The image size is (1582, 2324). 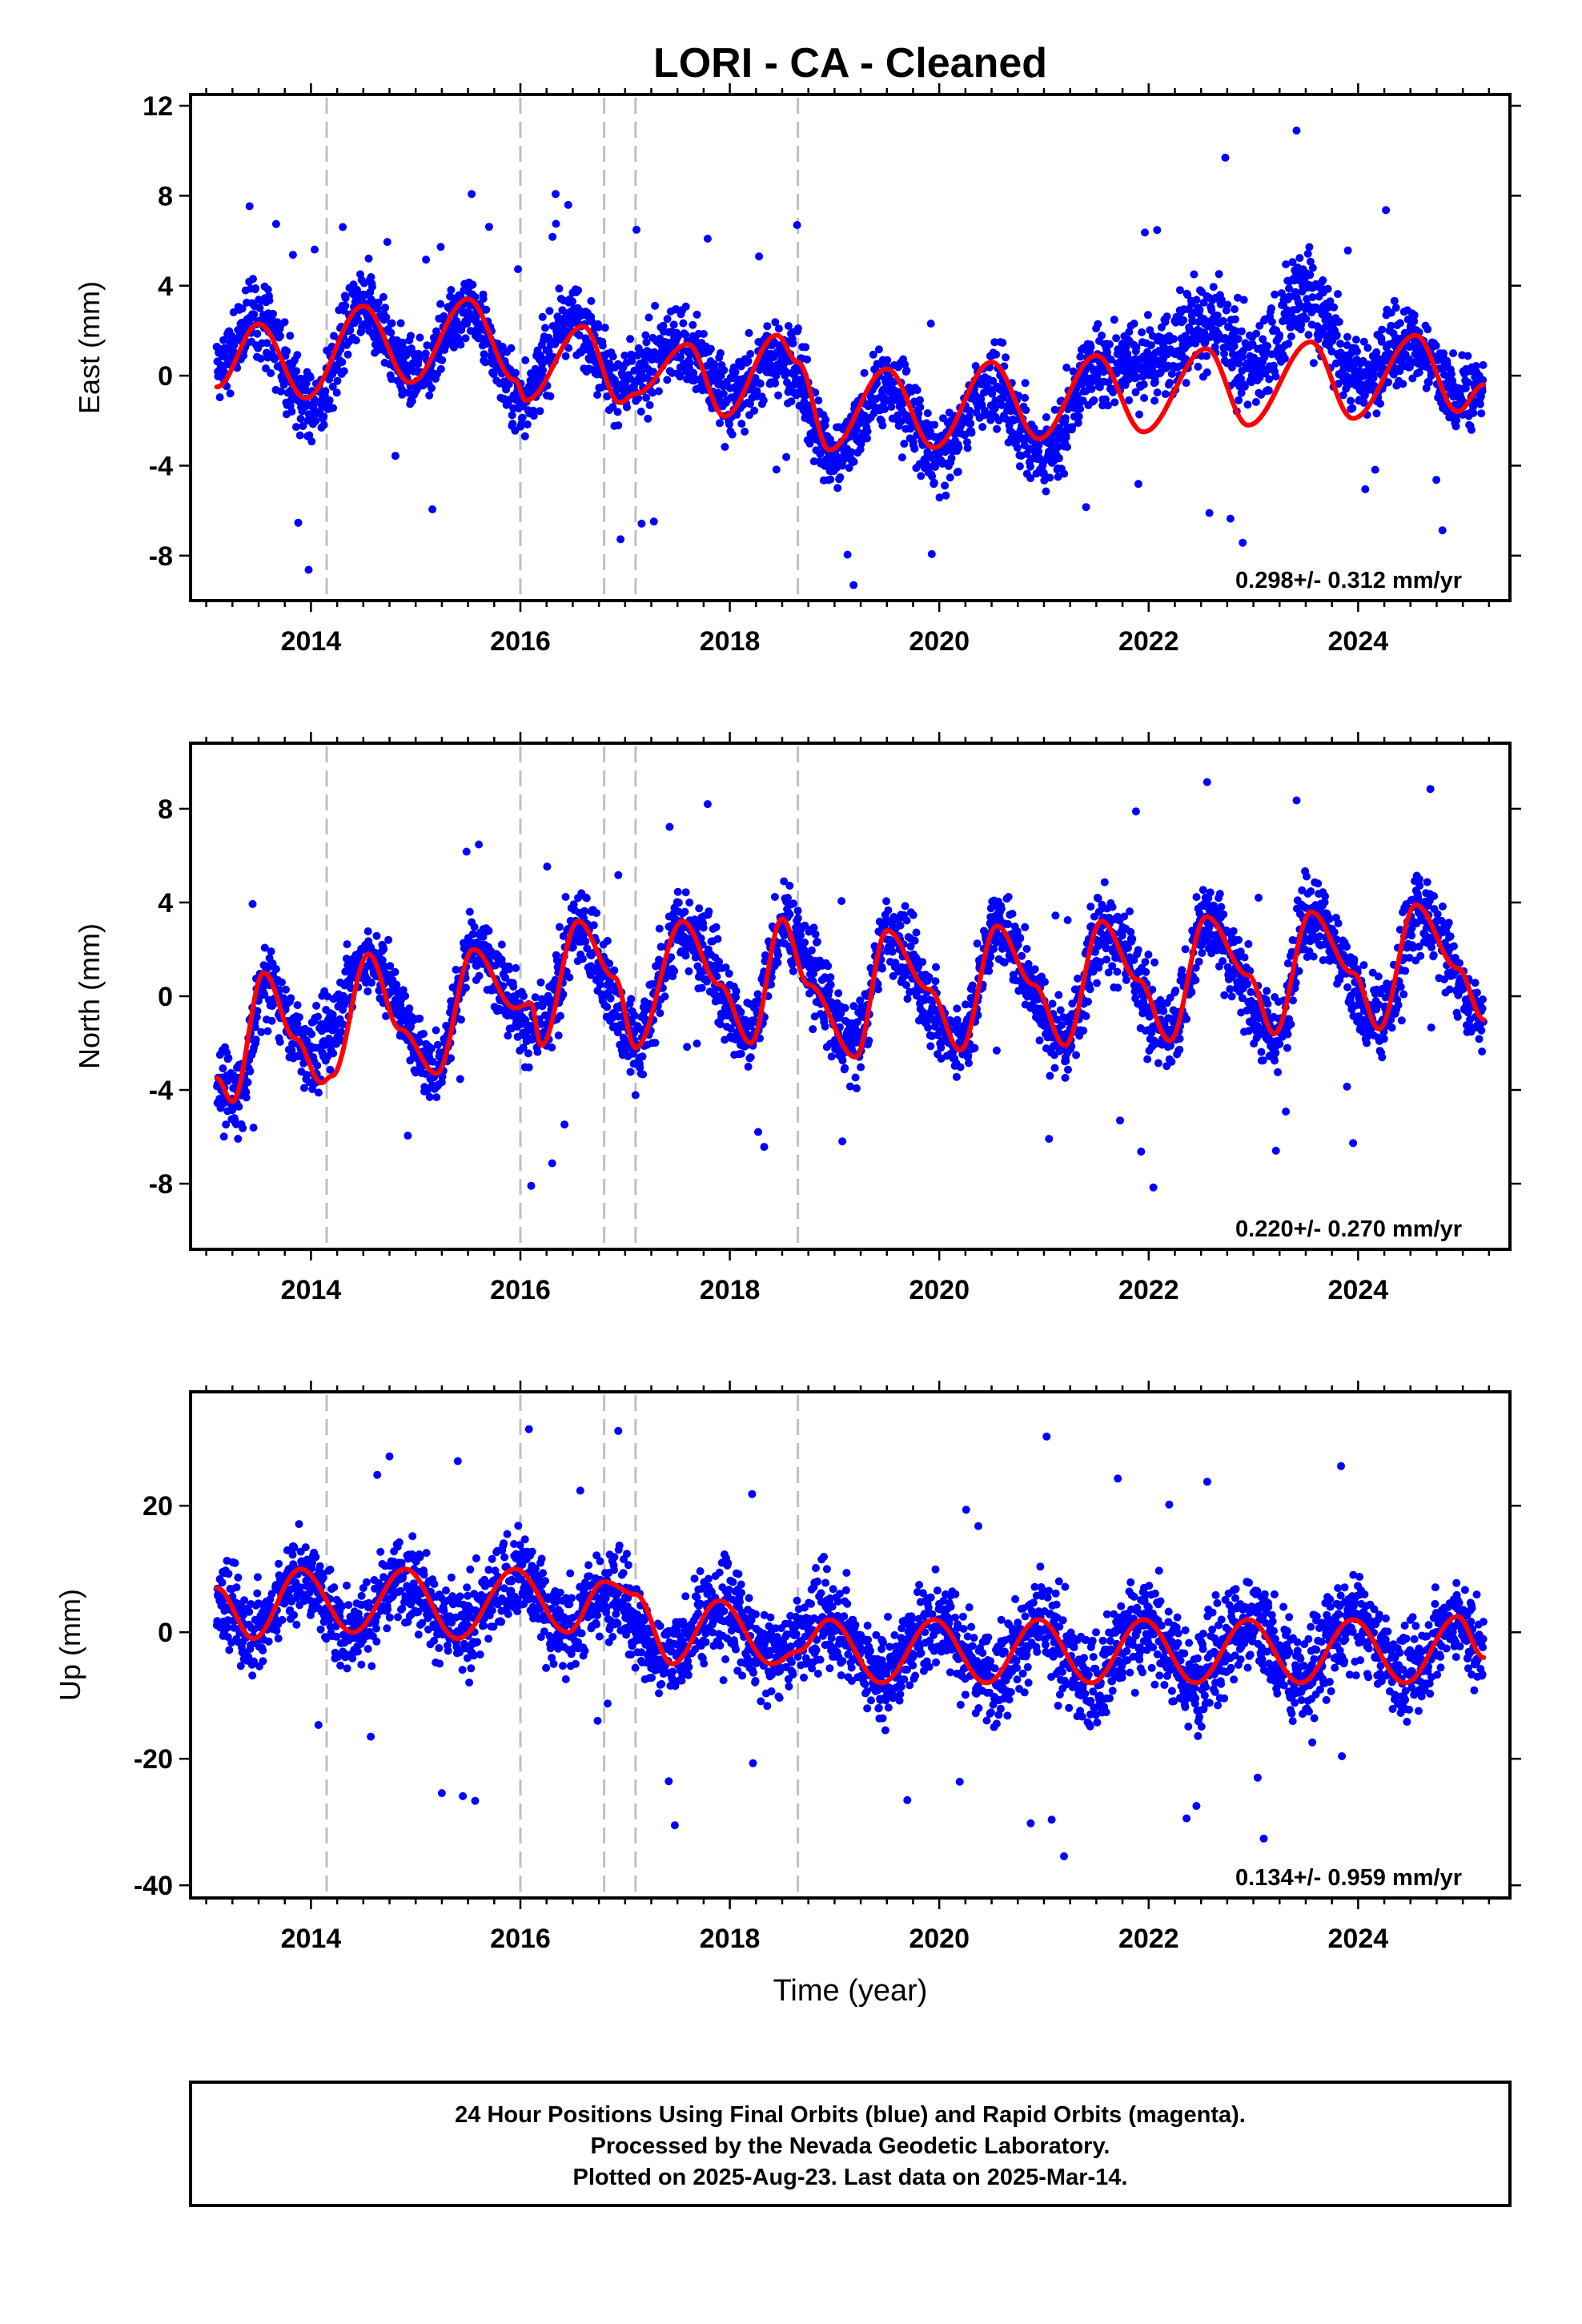 What do you see at coordinates (1349, 580) in the screenshot?
I see `east-rate-label: 0.298+/- 0.312 mm/yr` at bounding box center [1349, 580].